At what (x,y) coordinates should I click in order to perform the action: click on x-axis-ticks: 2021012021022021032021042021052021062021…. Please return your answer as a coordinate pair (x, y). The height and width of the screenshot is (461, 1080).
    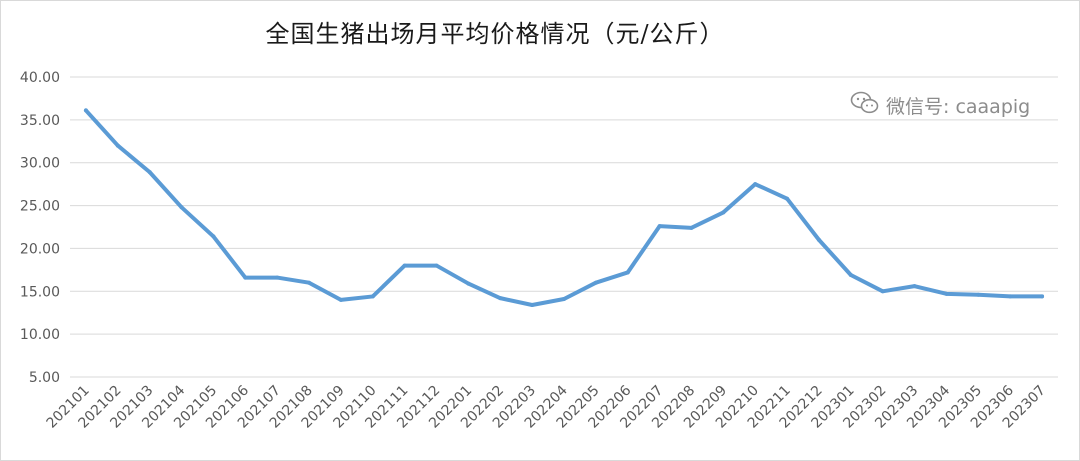
    Looking at the image, I should click on (546, 406).